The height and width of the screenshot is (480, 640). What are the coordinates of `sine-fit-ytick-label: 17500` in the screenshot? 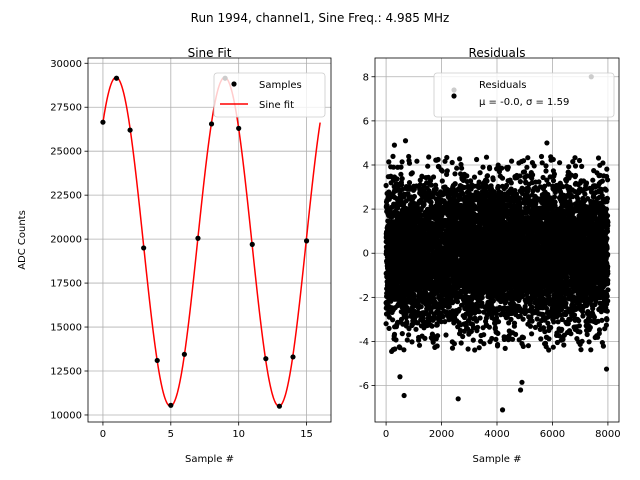 It's located at (66, 284).